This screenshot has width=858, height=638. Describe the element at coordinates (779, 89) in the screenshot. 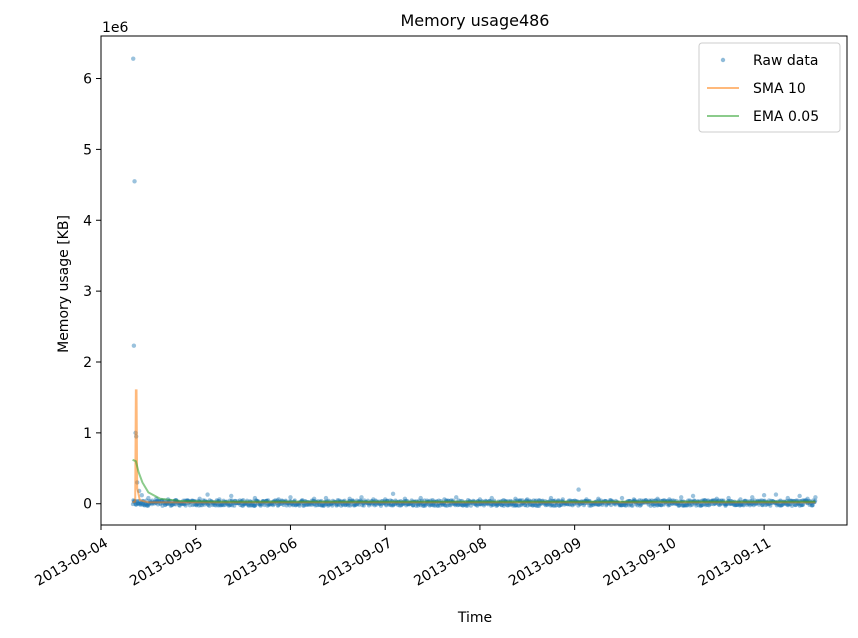

I see `legend-label: SMA 10` at that location.